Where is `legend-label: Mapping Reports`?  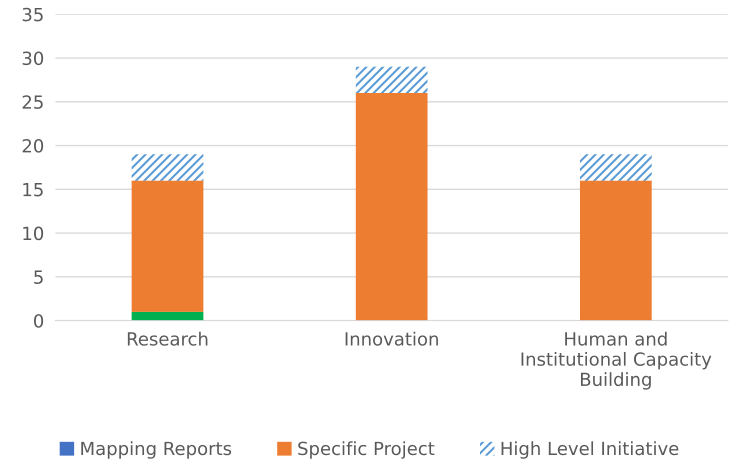 legend-label: Mapping Reports is located at coordinates (156, 450).